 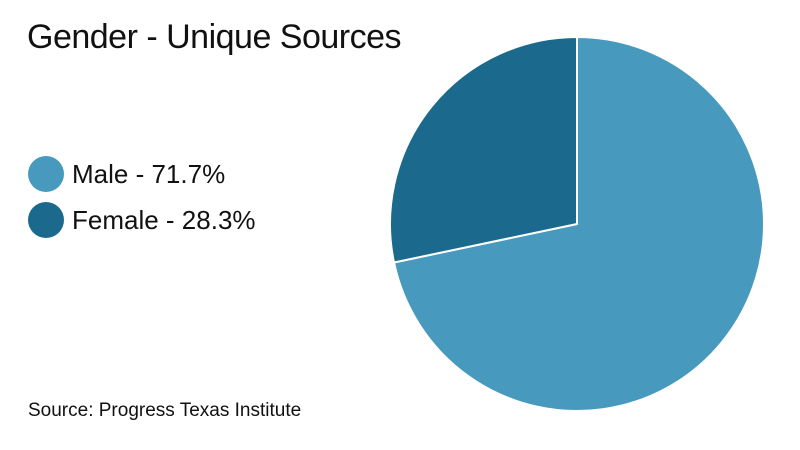 I want to click on legend: Male - 71.7% Female - 28.3%, so click(x=142, y=202).